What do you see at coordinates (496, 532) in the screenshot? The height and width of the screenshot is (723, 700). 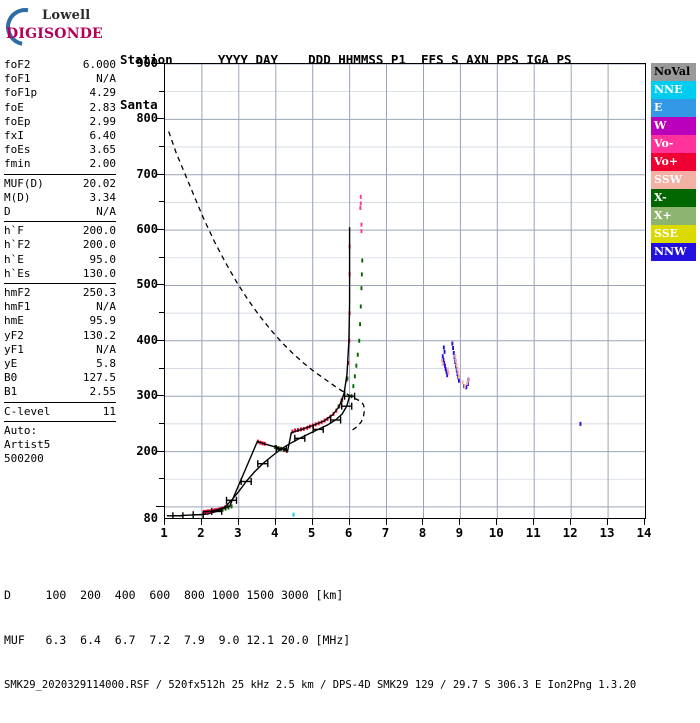 I see `x-tick-label-10: 10` at bounding box center [496, 532].